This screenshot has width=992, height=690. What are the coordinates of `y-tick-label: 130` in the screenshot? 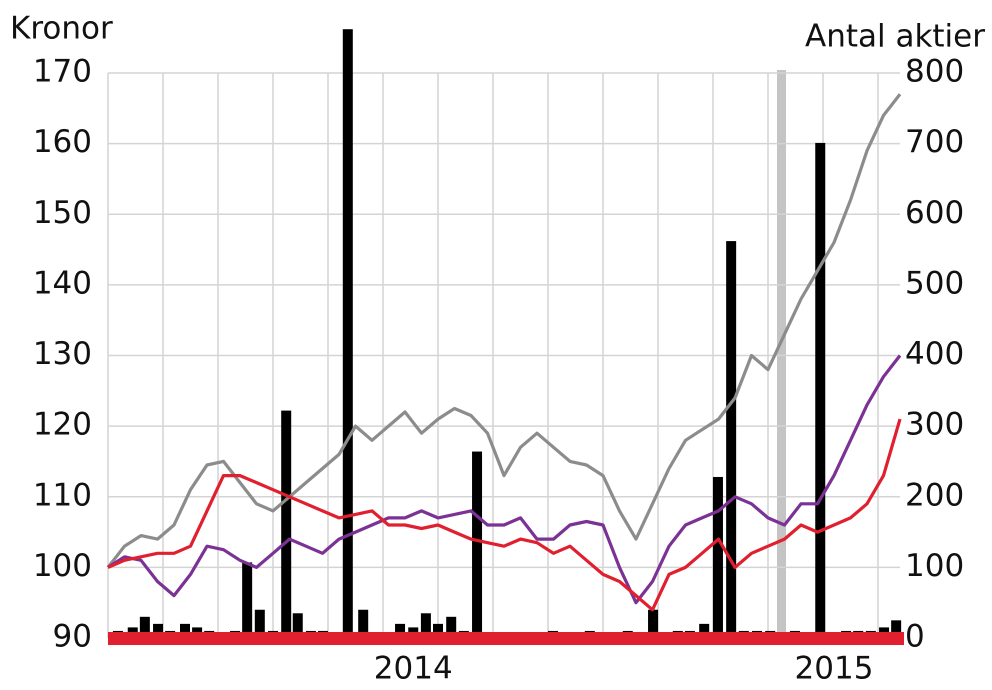 It's located at (62, 354).